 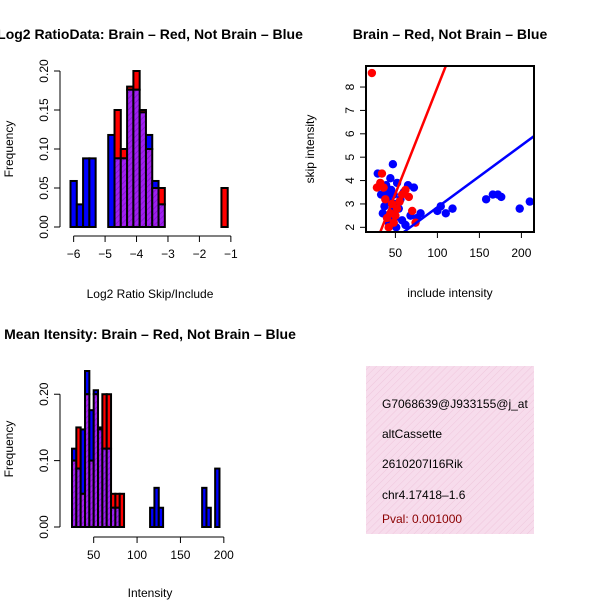 What do you see at coordinates (146, 449) in the screenshot?
I see `intensity-bars` at bounding box center [146, 449].